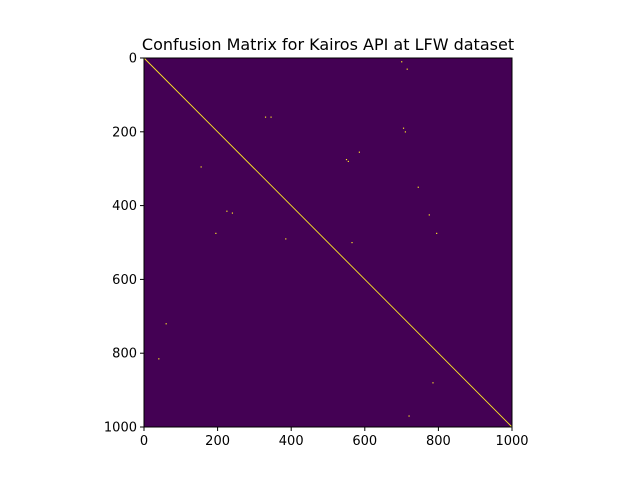  Describe the element at coordinates (124, 244) in the screenshot. I see `y-axis: 0 200 400 600 800 1000` at that location.